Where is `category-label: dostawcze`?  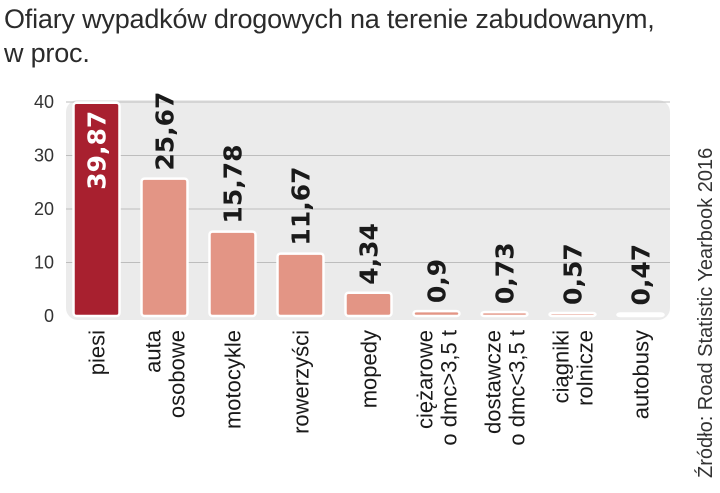 category-label: dostawcze is located at coordinates (493, 382).